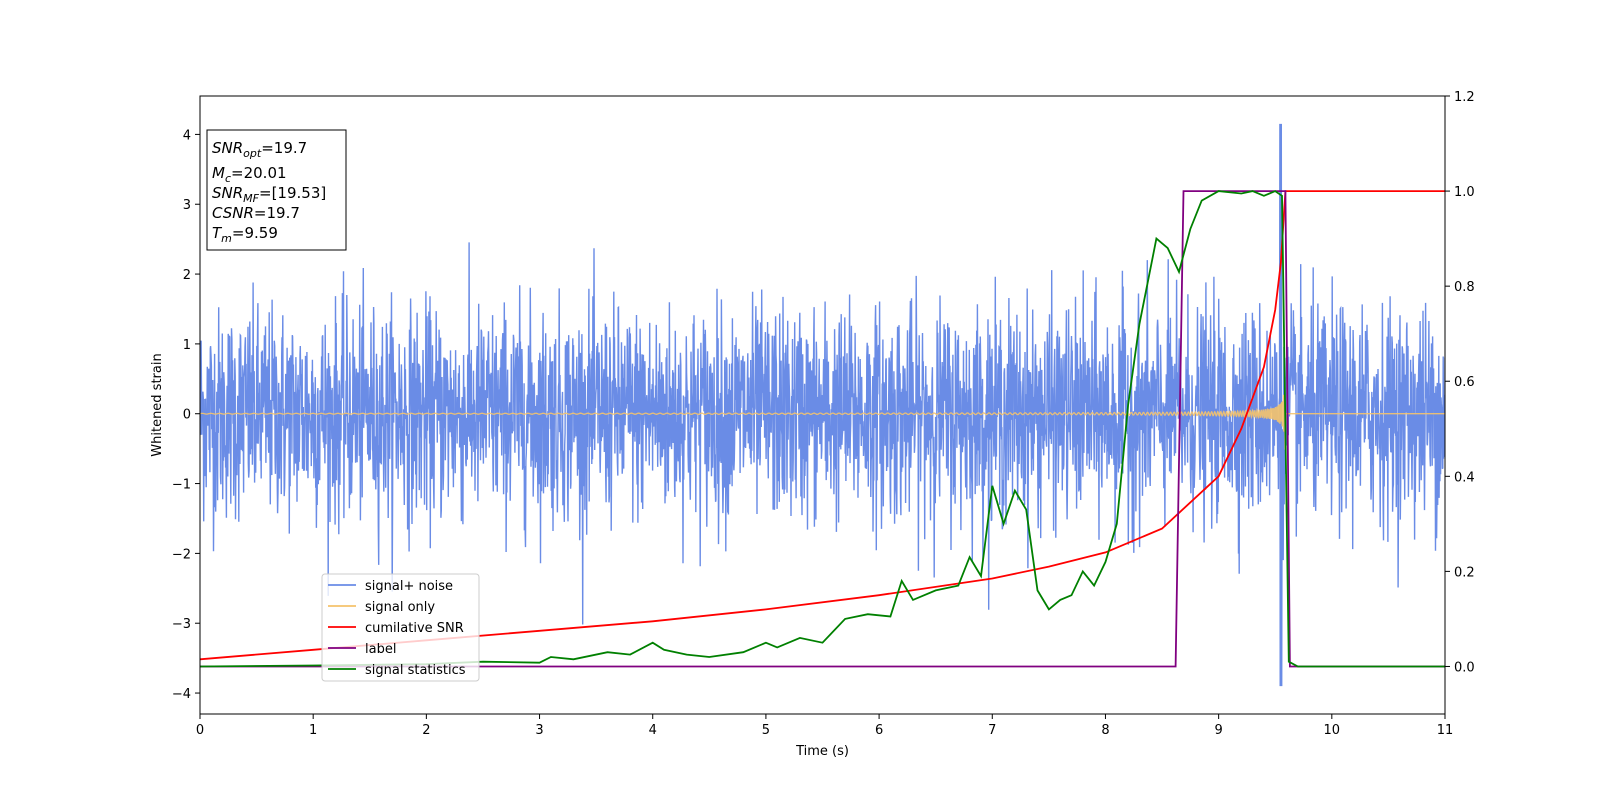 The width and height of the screenshot is (1600, 800). I want to click on x-tick-label: 11, so click(1445, 730).